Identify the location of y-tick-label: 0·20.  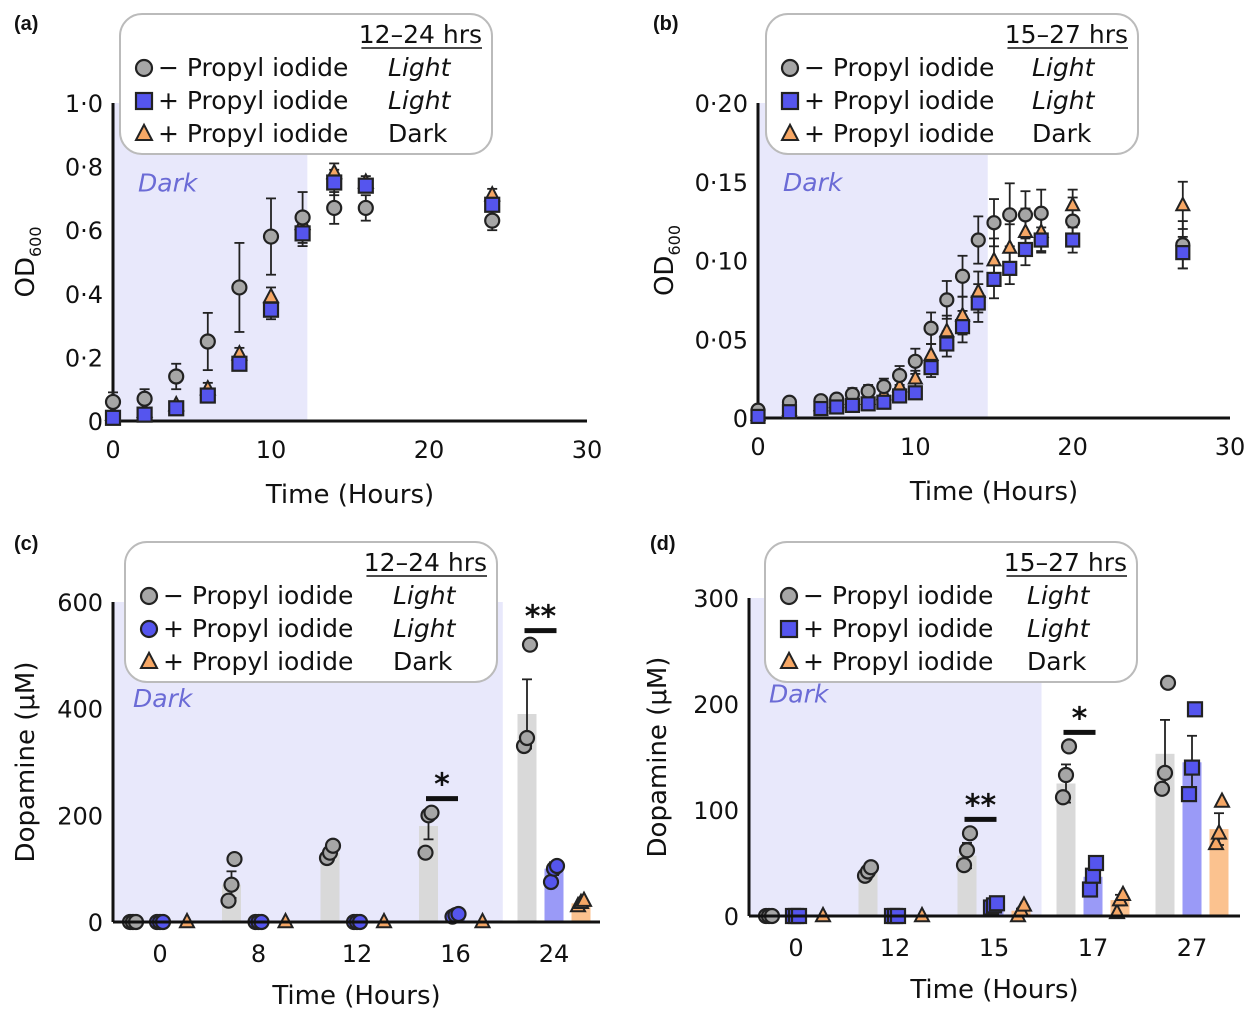
(721, 104).